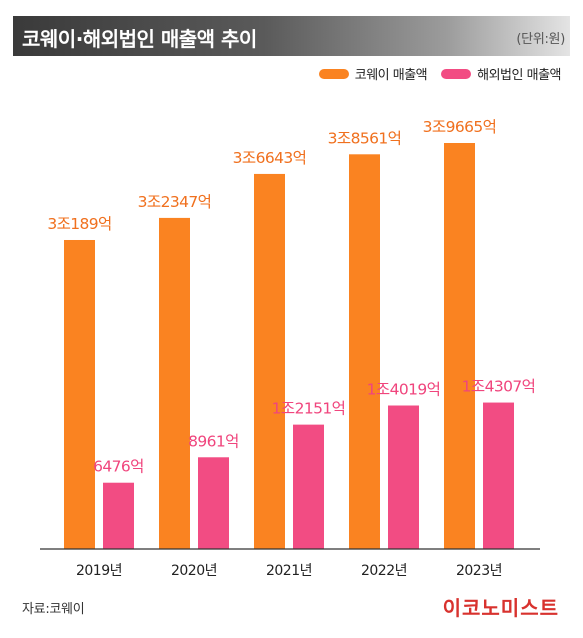  I want to click on legend-item-series-2: 해외법인 매출액, so click(501, 73).